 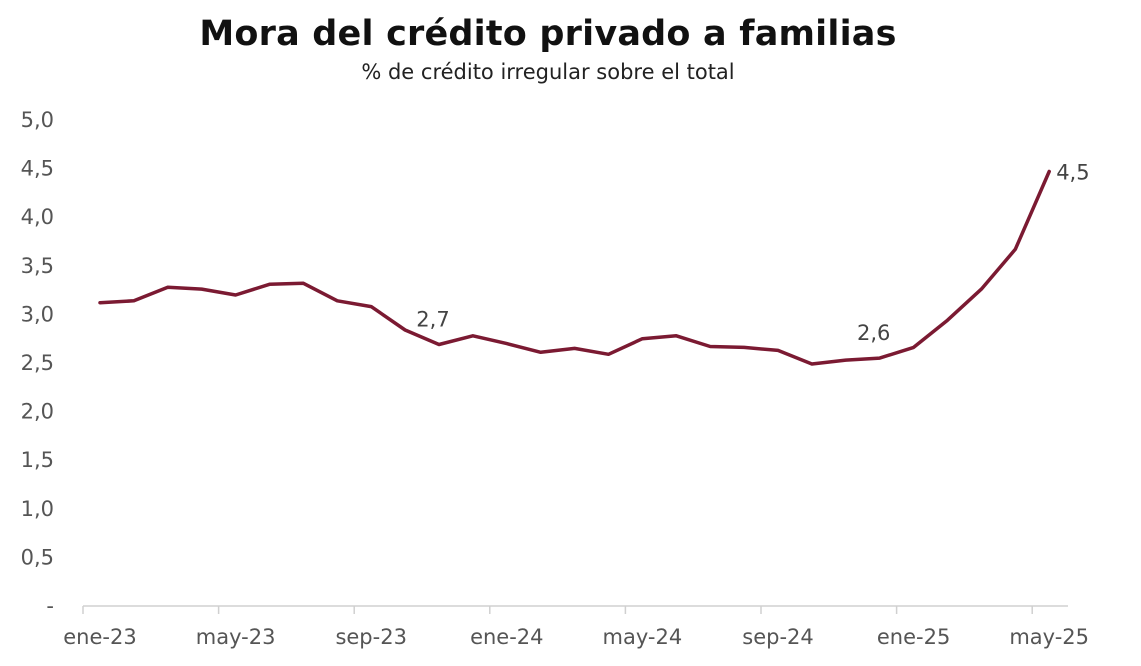 What do you see at coordinates (371, 637) in the screenshot?
I see `x-tick-label: sep-23` at bounding box center [371, 637].